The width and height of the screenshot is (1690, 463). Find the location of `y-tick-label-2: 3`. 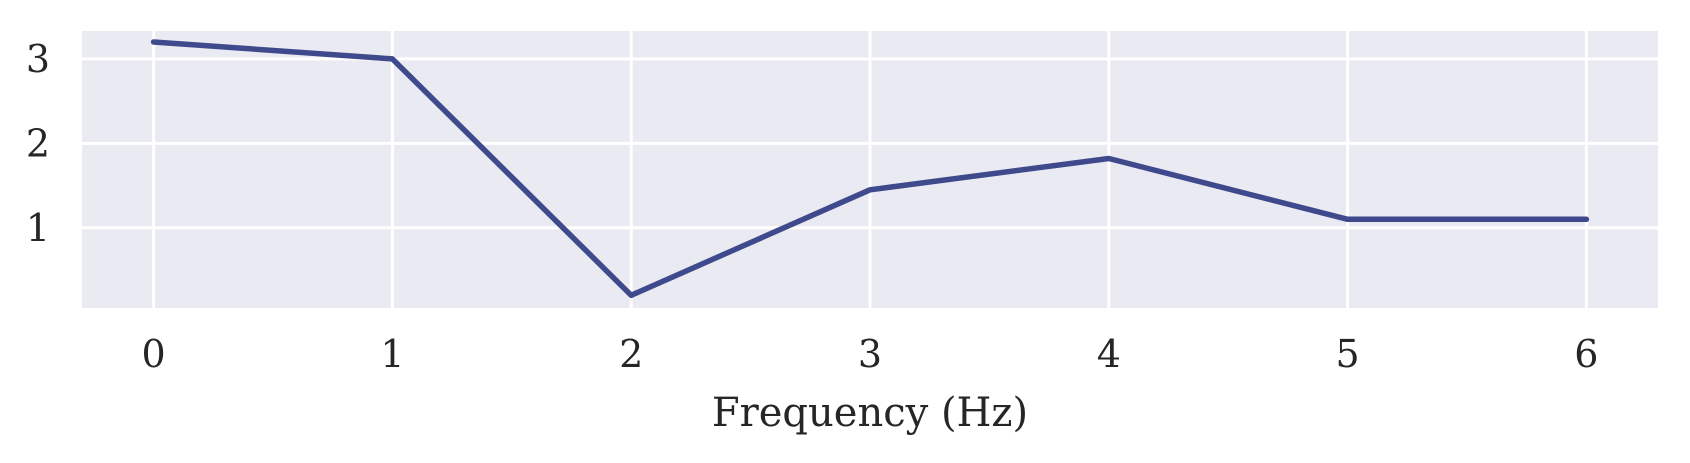

y-tick-label-2: 3 is located at coordinates (38, 59).